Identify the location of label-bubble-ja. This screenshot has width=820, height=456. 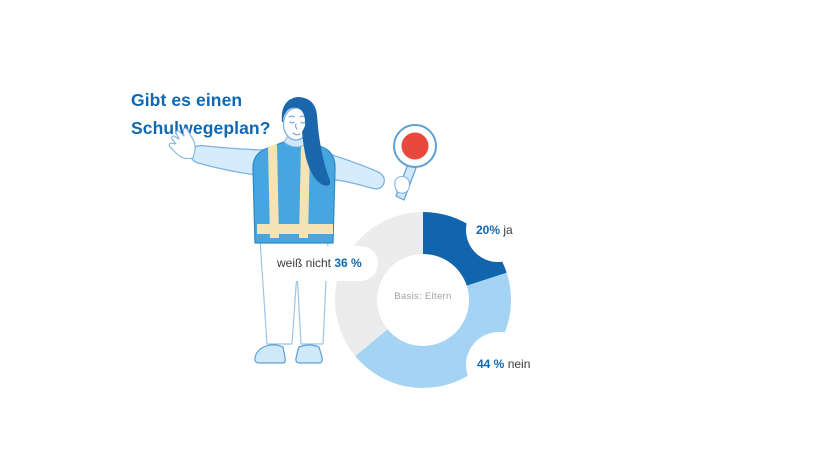
(498, 230).